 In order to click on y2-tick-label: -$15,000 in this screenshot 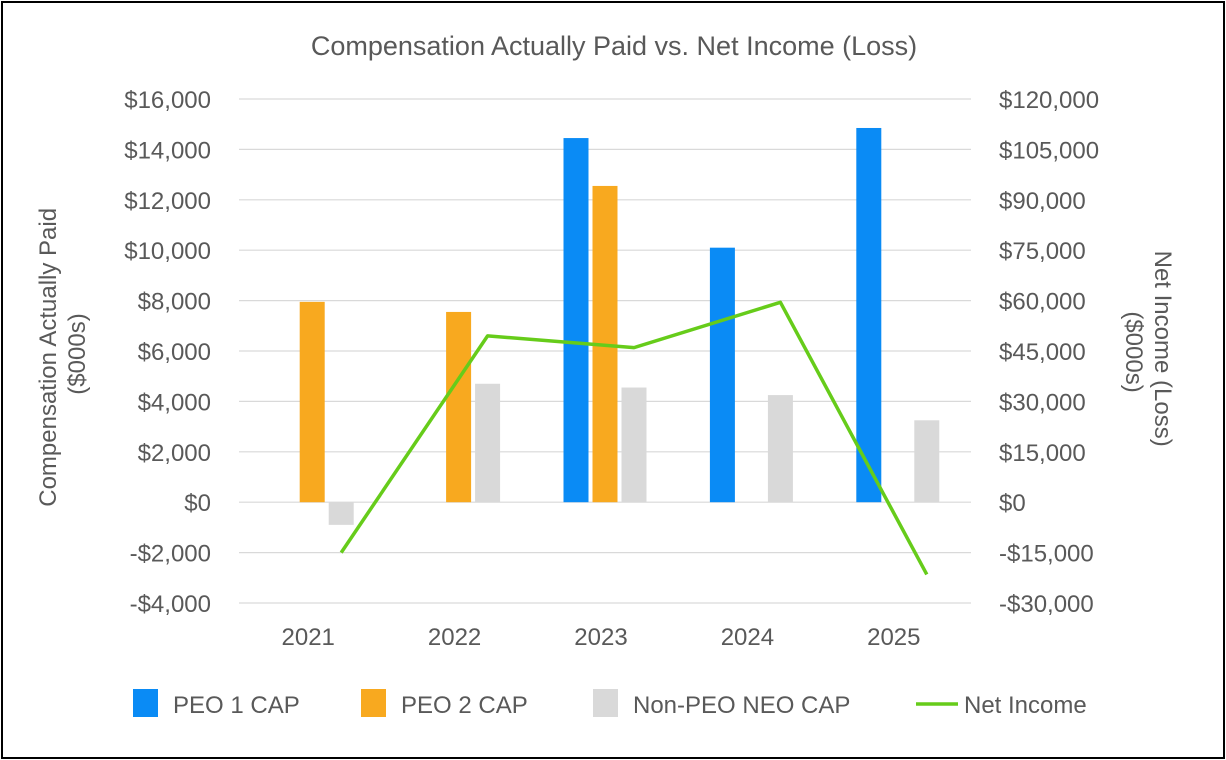, I will do `click(1046, 554)`.